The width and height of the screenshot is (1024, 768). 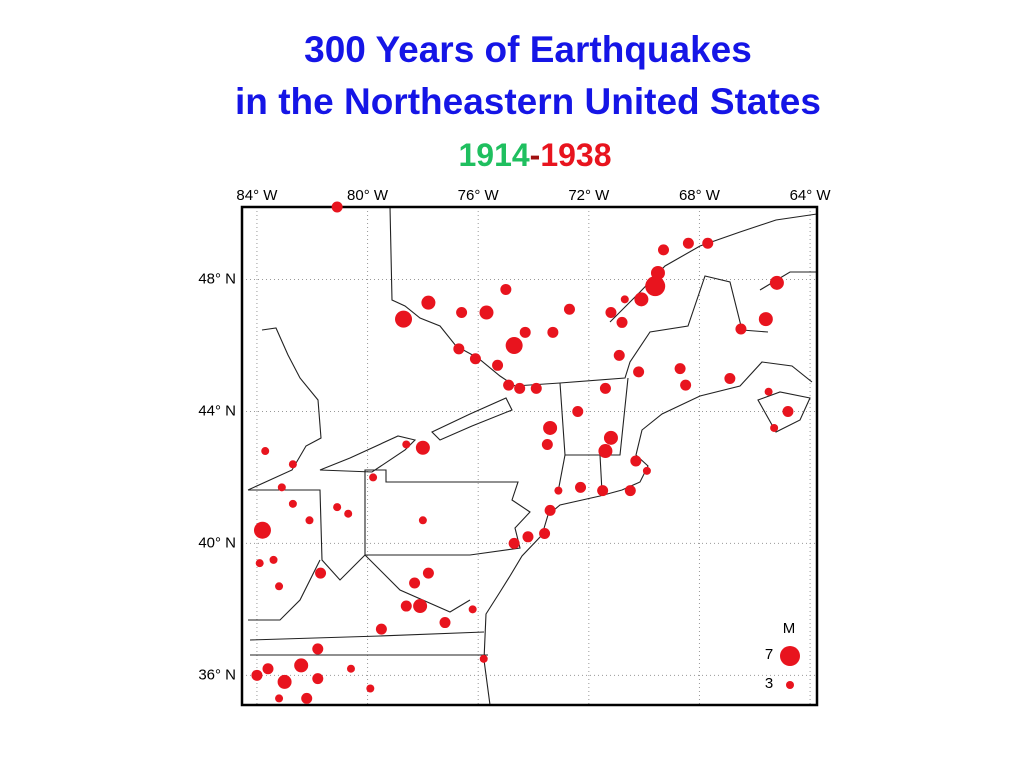 I want to click on legend-label: 3, so click(x=769, y=683).